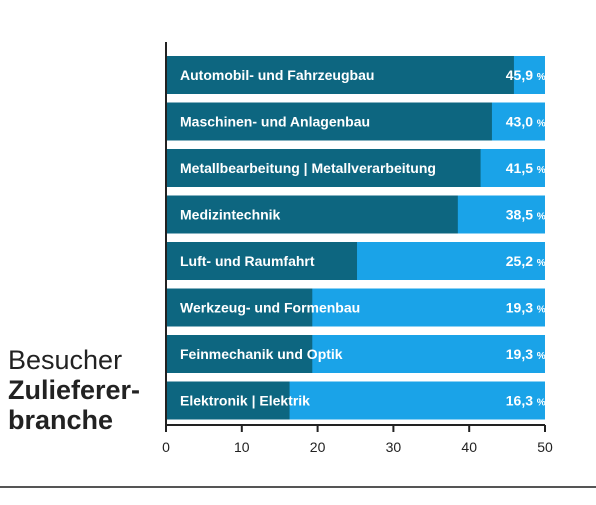 The height and width of the screenshot is (505, 596). What do you see at coordinates (65, 360) in the screenshot?
I see `chart-title-line1: Besucher` at bounding box center [65, 360].